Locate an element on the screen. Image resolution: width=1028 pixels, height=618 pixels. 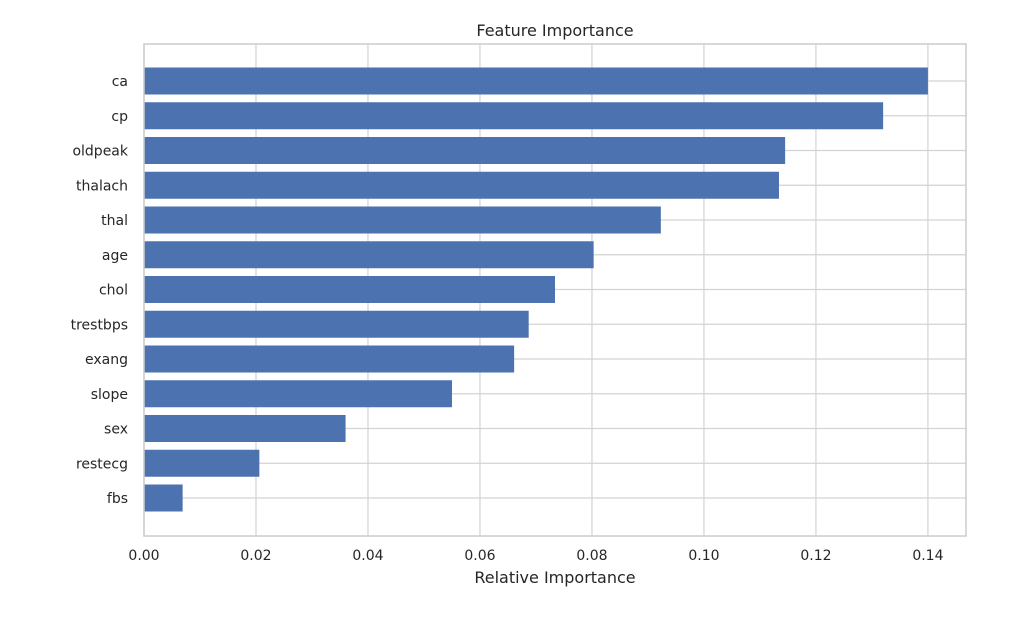
y-tick-label: thal is located at coordinates (114, 221).